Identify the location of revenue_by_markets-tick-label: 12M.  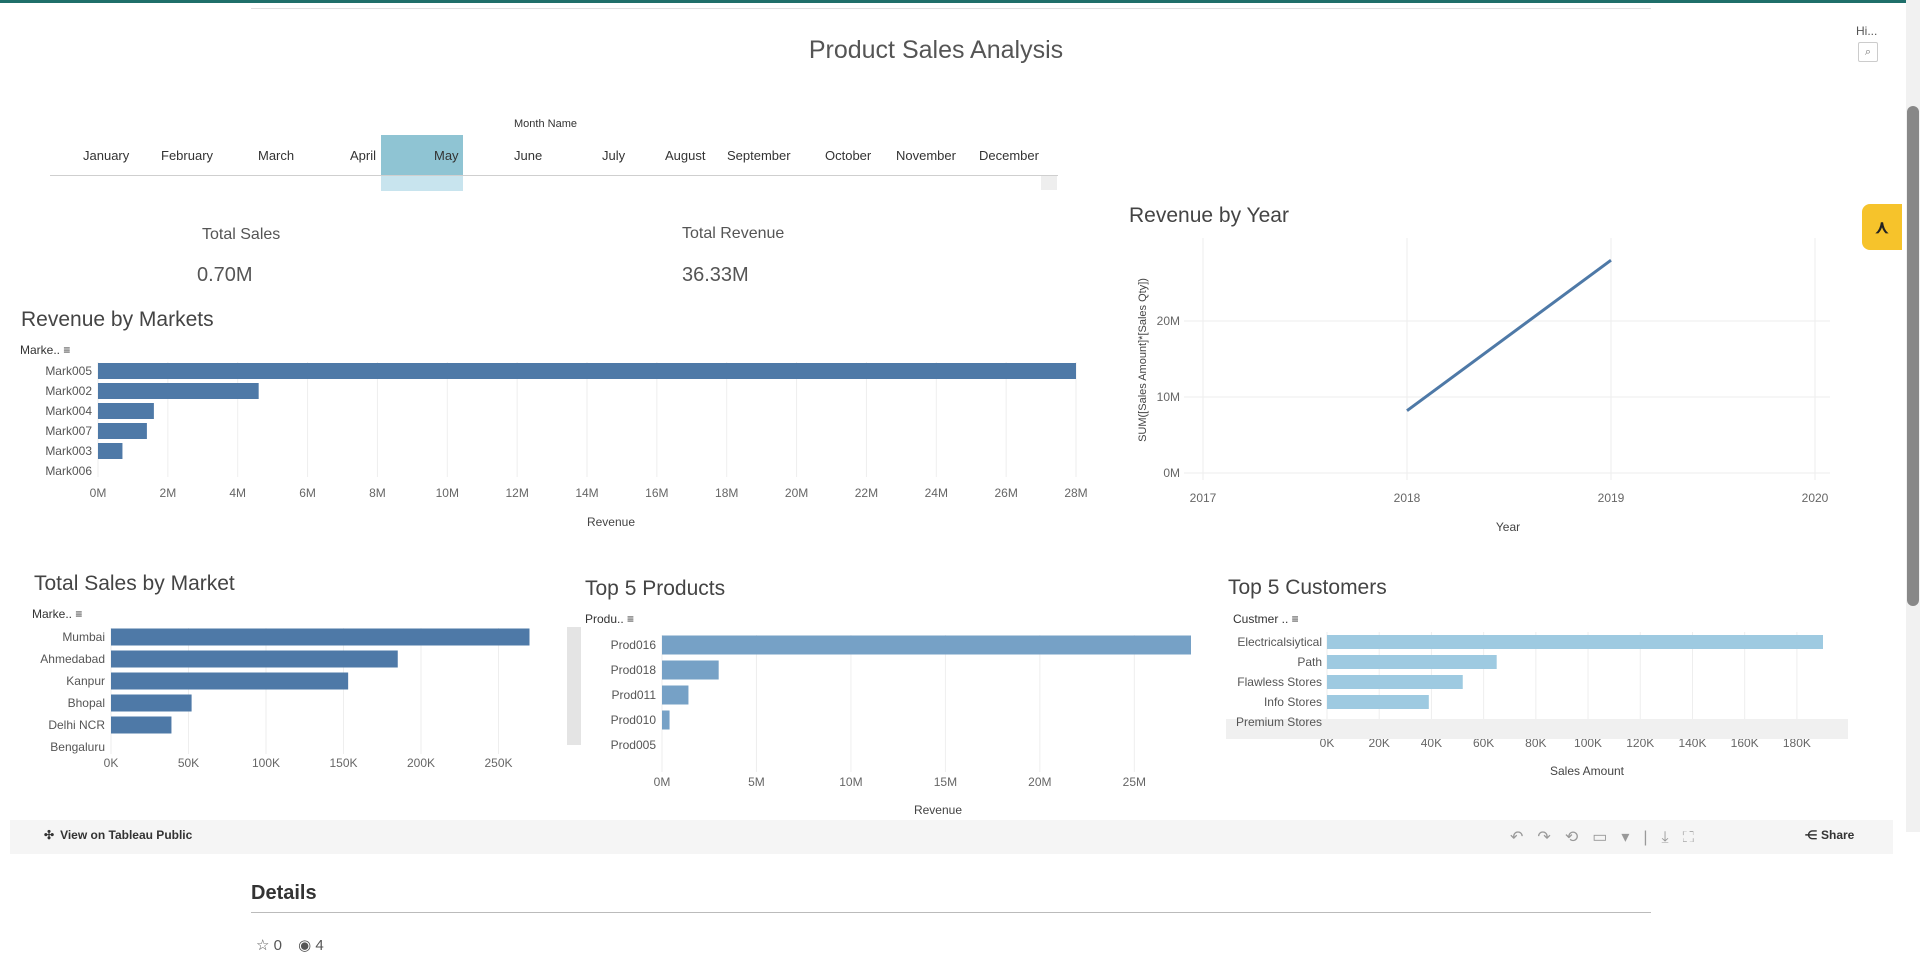
(516, 493).